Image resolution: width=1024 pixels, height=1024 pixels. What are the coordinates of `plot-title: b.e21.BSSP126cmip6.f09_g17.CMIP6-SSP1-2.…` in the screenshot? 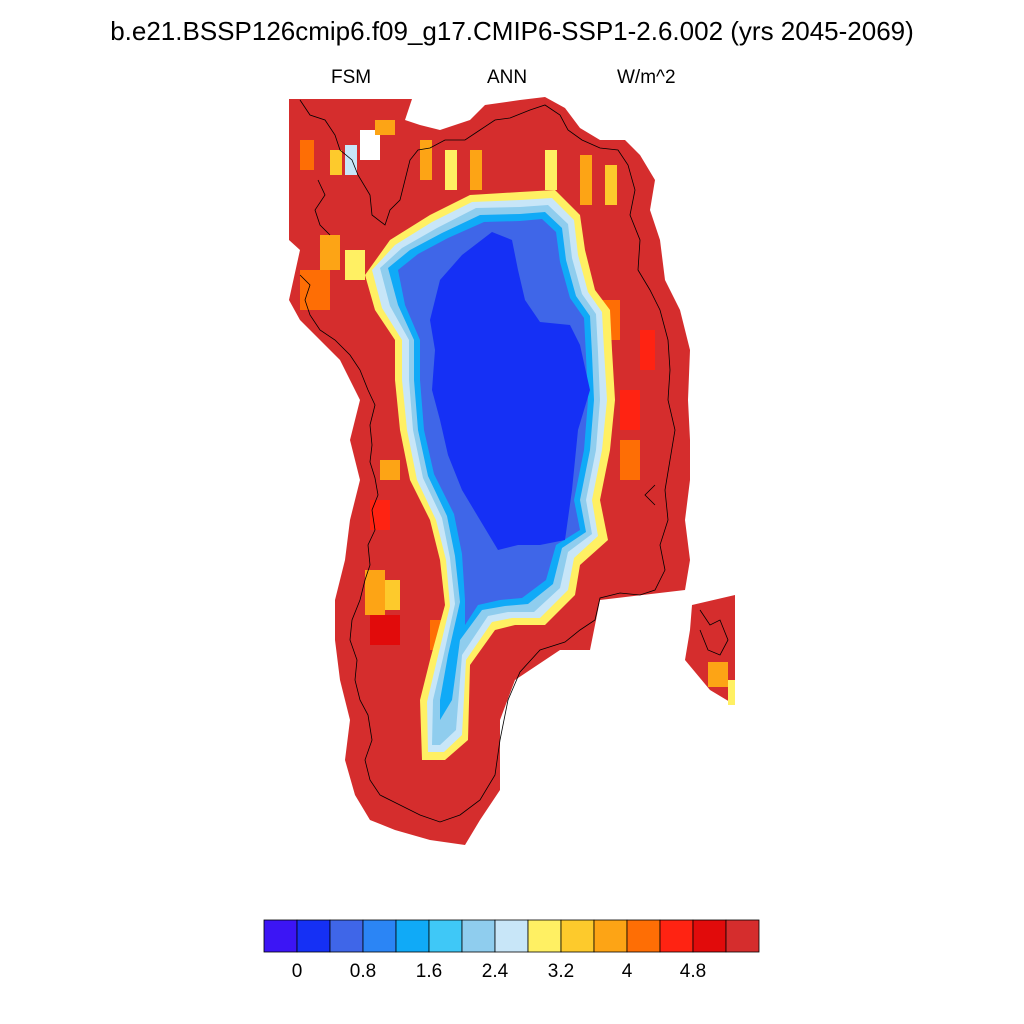 It's located at (512, 31).